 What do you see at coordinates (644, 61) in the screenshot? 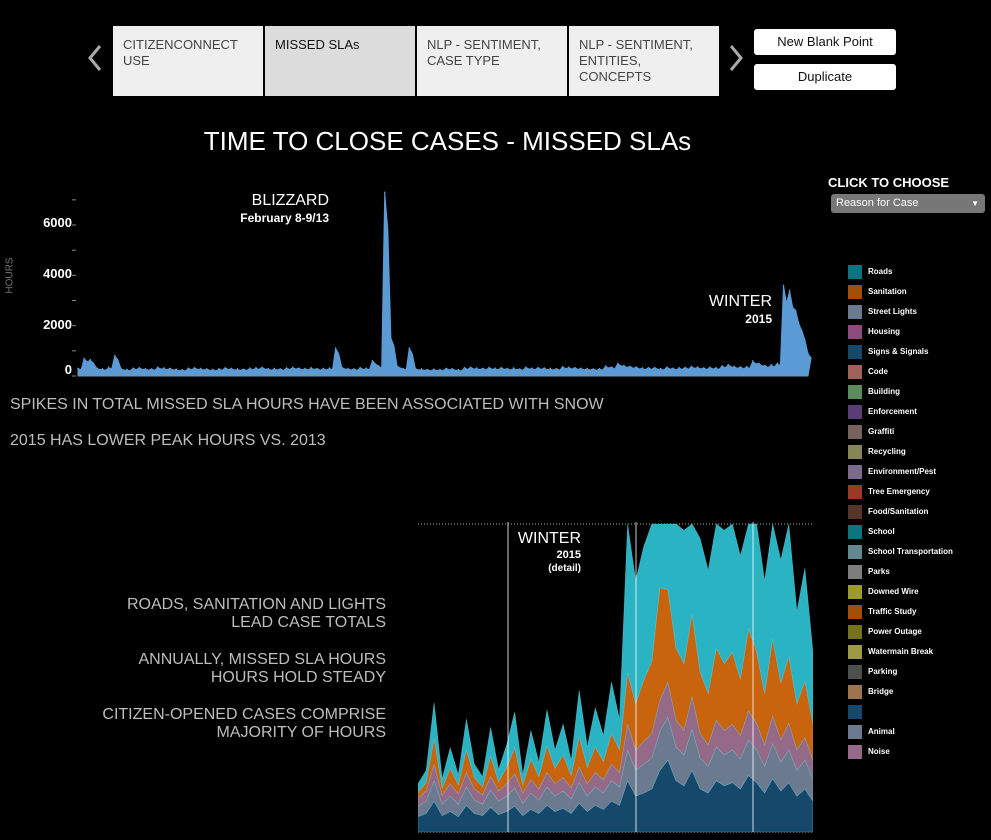
I see `tab-nlp-sentiment-entities: NLP - SENTIMENT, ENTITIES, CONCEPTS` at bounding box center [644, 61].